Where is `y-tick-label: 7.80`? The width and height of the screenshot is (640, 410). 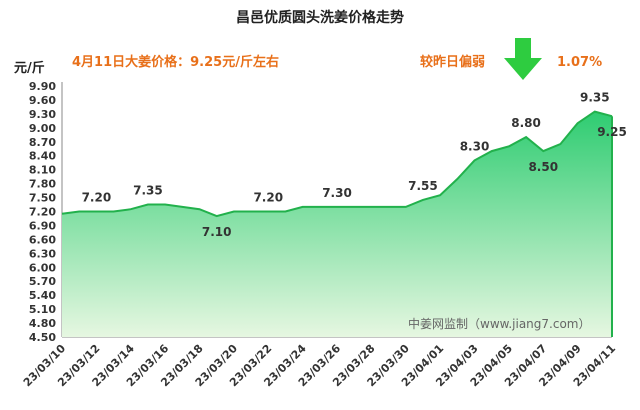
y-tick-label: 7.80 is located at coordinates (42, 184).